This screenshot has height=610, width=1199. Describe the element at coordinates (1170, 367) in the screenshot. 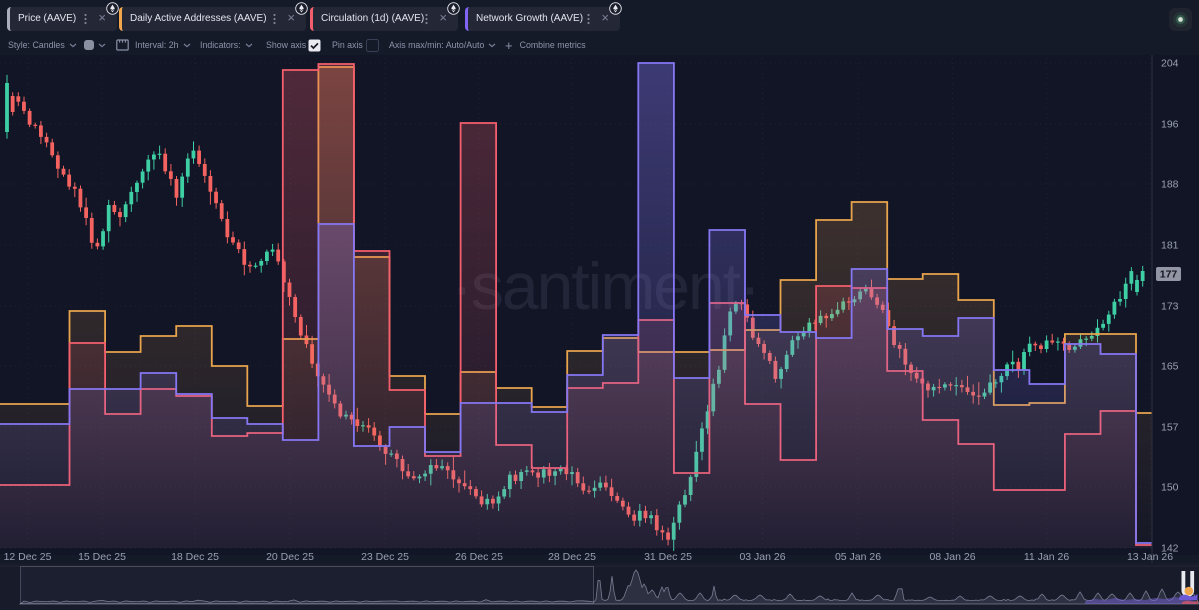

I see `svg-text: 165` at that location.